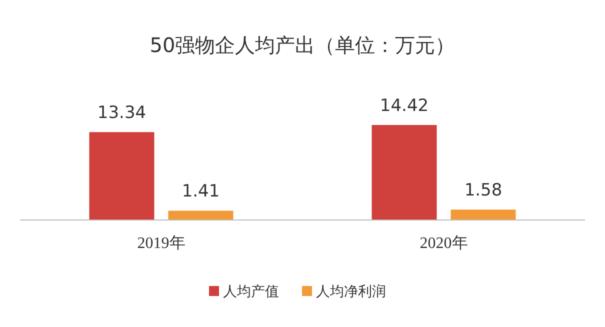 Image resolution: width=605 pixels, height=327 pixels. Describe the element at coordinates (303, 45) in the screenshot. I see `chart-title: 50强物企人均产出（单位：万元）` at that location.